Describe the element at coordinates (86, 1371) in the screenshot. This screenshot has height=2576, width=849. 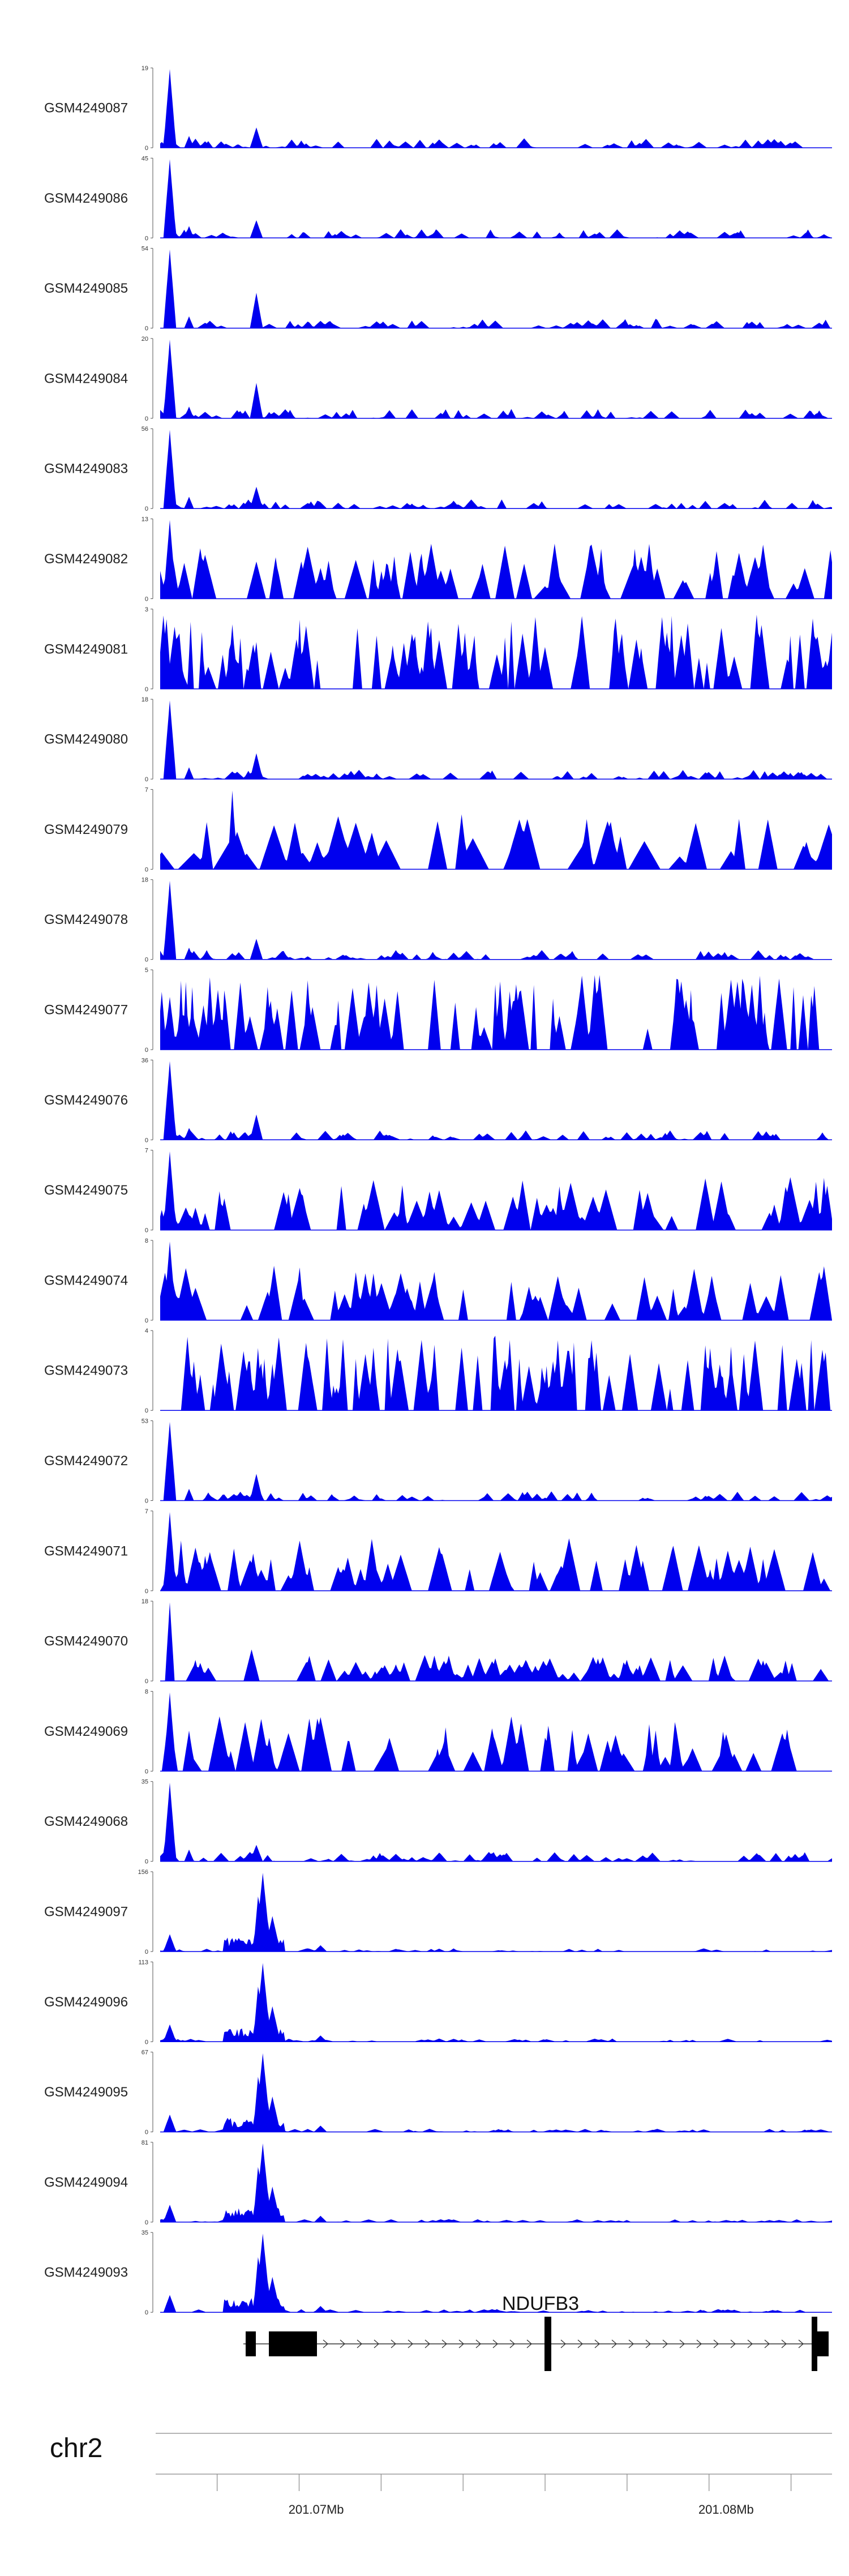
I see `track-label: GSM4249073` at that location.